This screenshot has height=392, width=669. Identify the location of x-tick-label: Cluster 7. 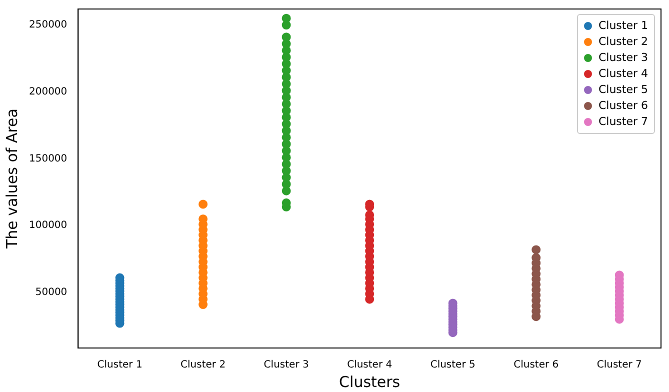
(619, 365).